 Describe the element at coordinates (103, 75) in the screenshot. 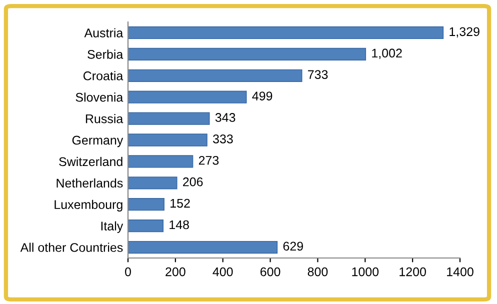

I see `y-tick-label: Croatia` at that location.